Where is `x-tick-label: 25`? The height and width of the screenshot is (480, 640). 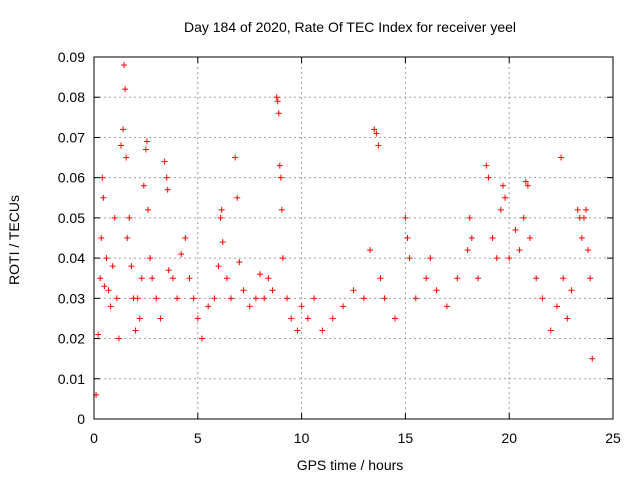 x-tick-label: 25 is located at coordinates (613, 438).